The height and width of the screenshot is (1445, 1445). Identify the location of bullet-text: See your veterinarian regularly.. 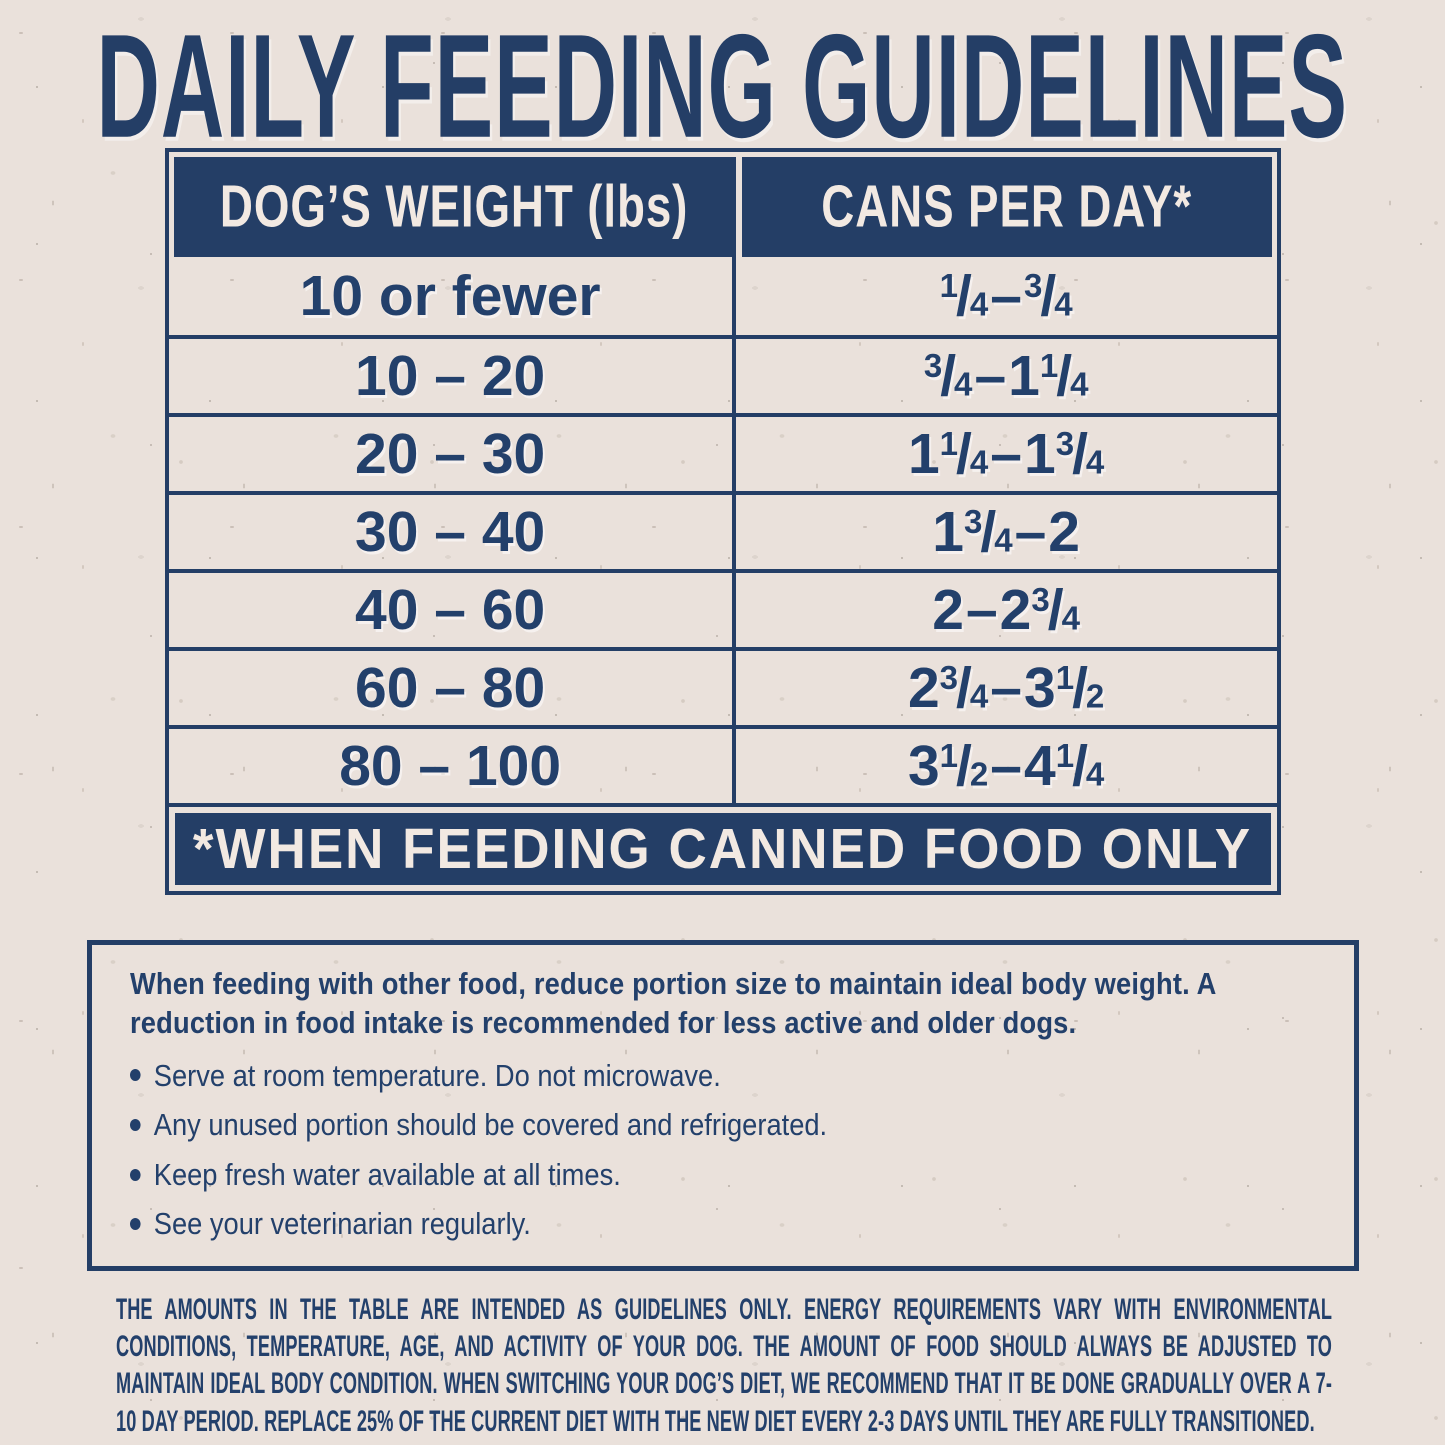
(342, 1224).